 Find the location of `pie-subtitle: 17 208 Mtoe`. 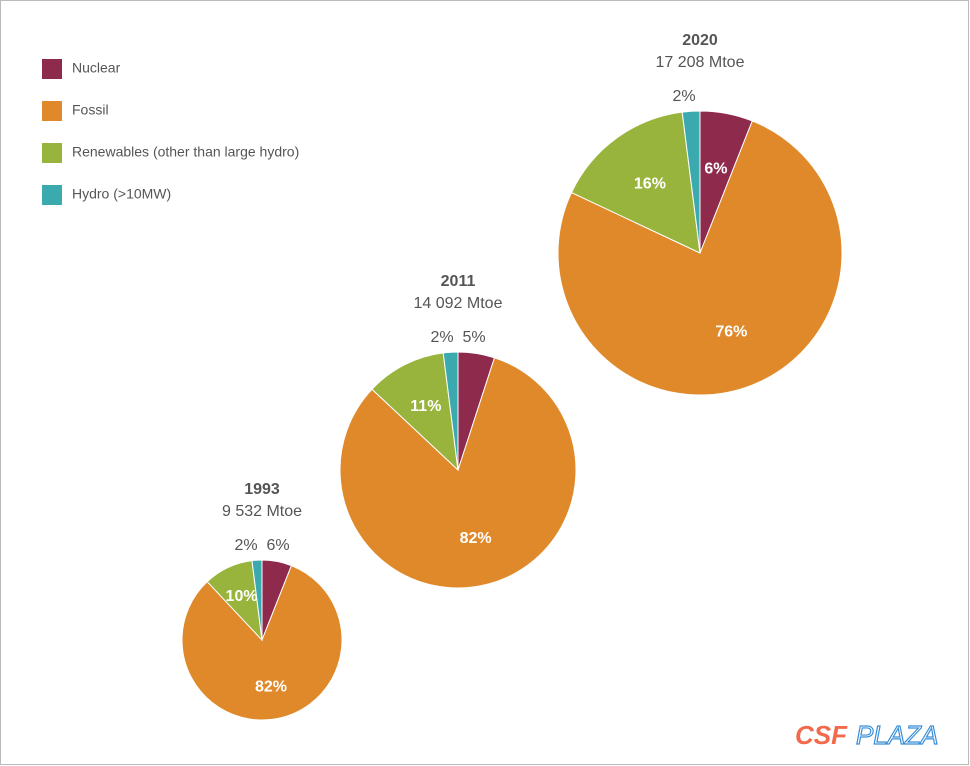

pie-subtitle: 17 208 Mtoe is located at coordinates (700, 62).